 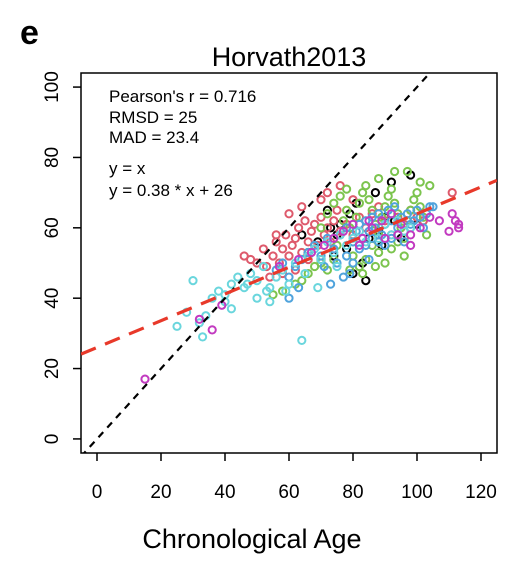 I want to click on pearson-annotation: Pearson's r = 0.716, so click(x=182, y=96).